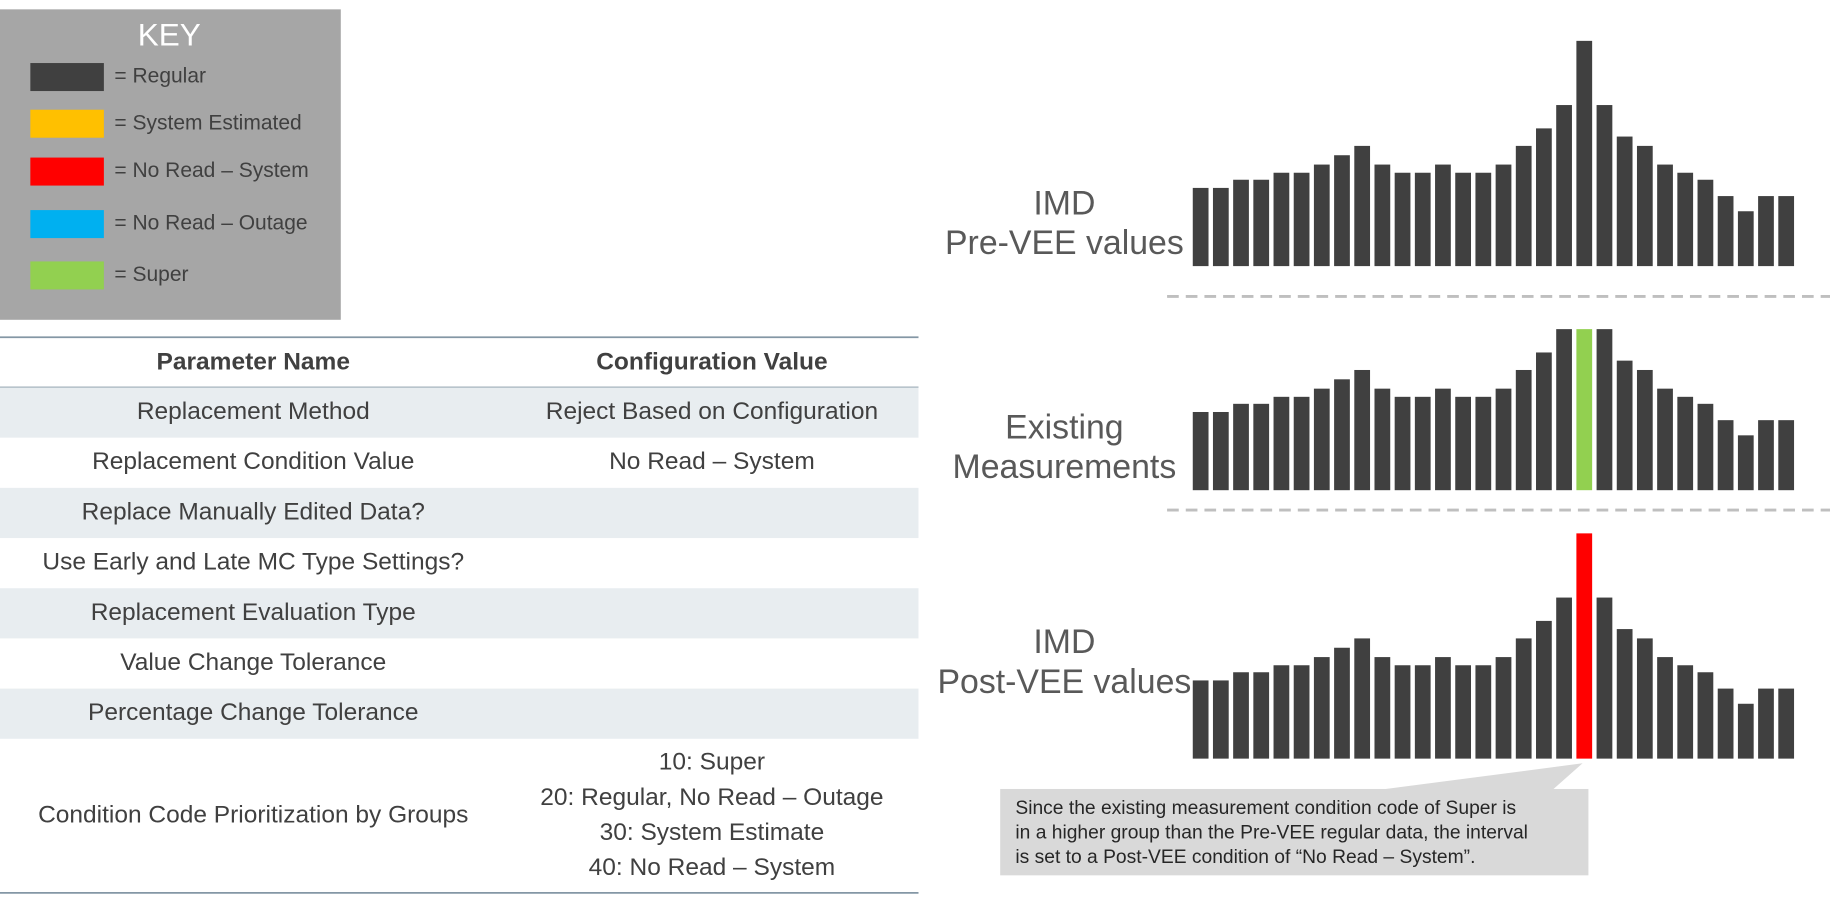 Image resolution: width=1830 pixels, height=903 pixels. What do you see at coordinates (253, 562) in the screenshot?
I see `table-cell: Use Early and Late MC Type Settings?` at bounding box center [253, 562].